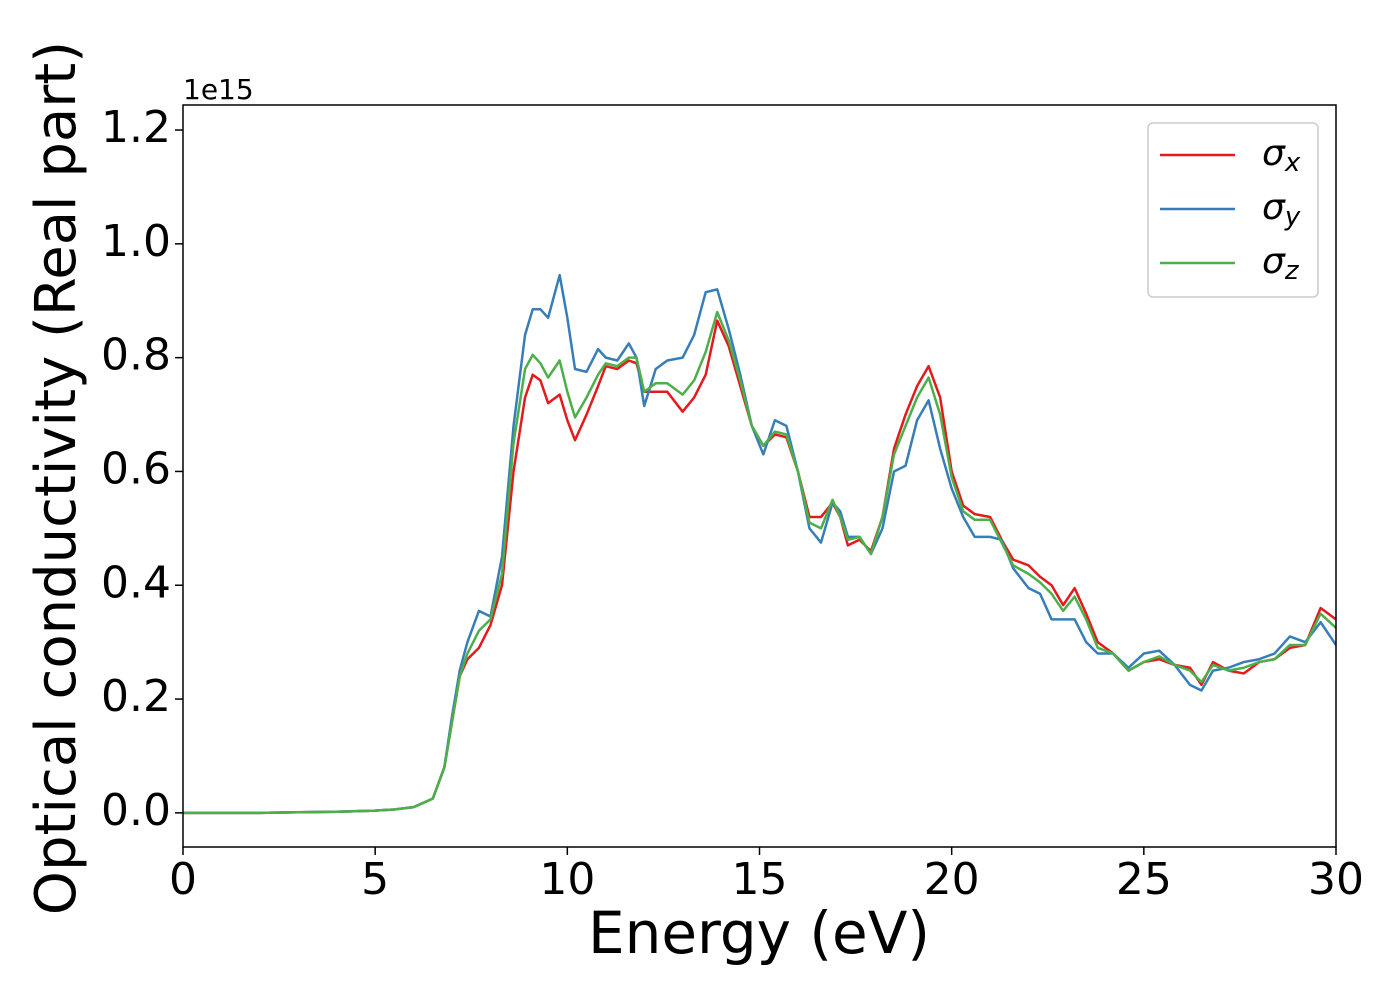 The height and width of the screenshot is (1000, 1400). Describe the element at coordinates (1281, 209) in the screenshot. I see `legend-label: σy` at that location.